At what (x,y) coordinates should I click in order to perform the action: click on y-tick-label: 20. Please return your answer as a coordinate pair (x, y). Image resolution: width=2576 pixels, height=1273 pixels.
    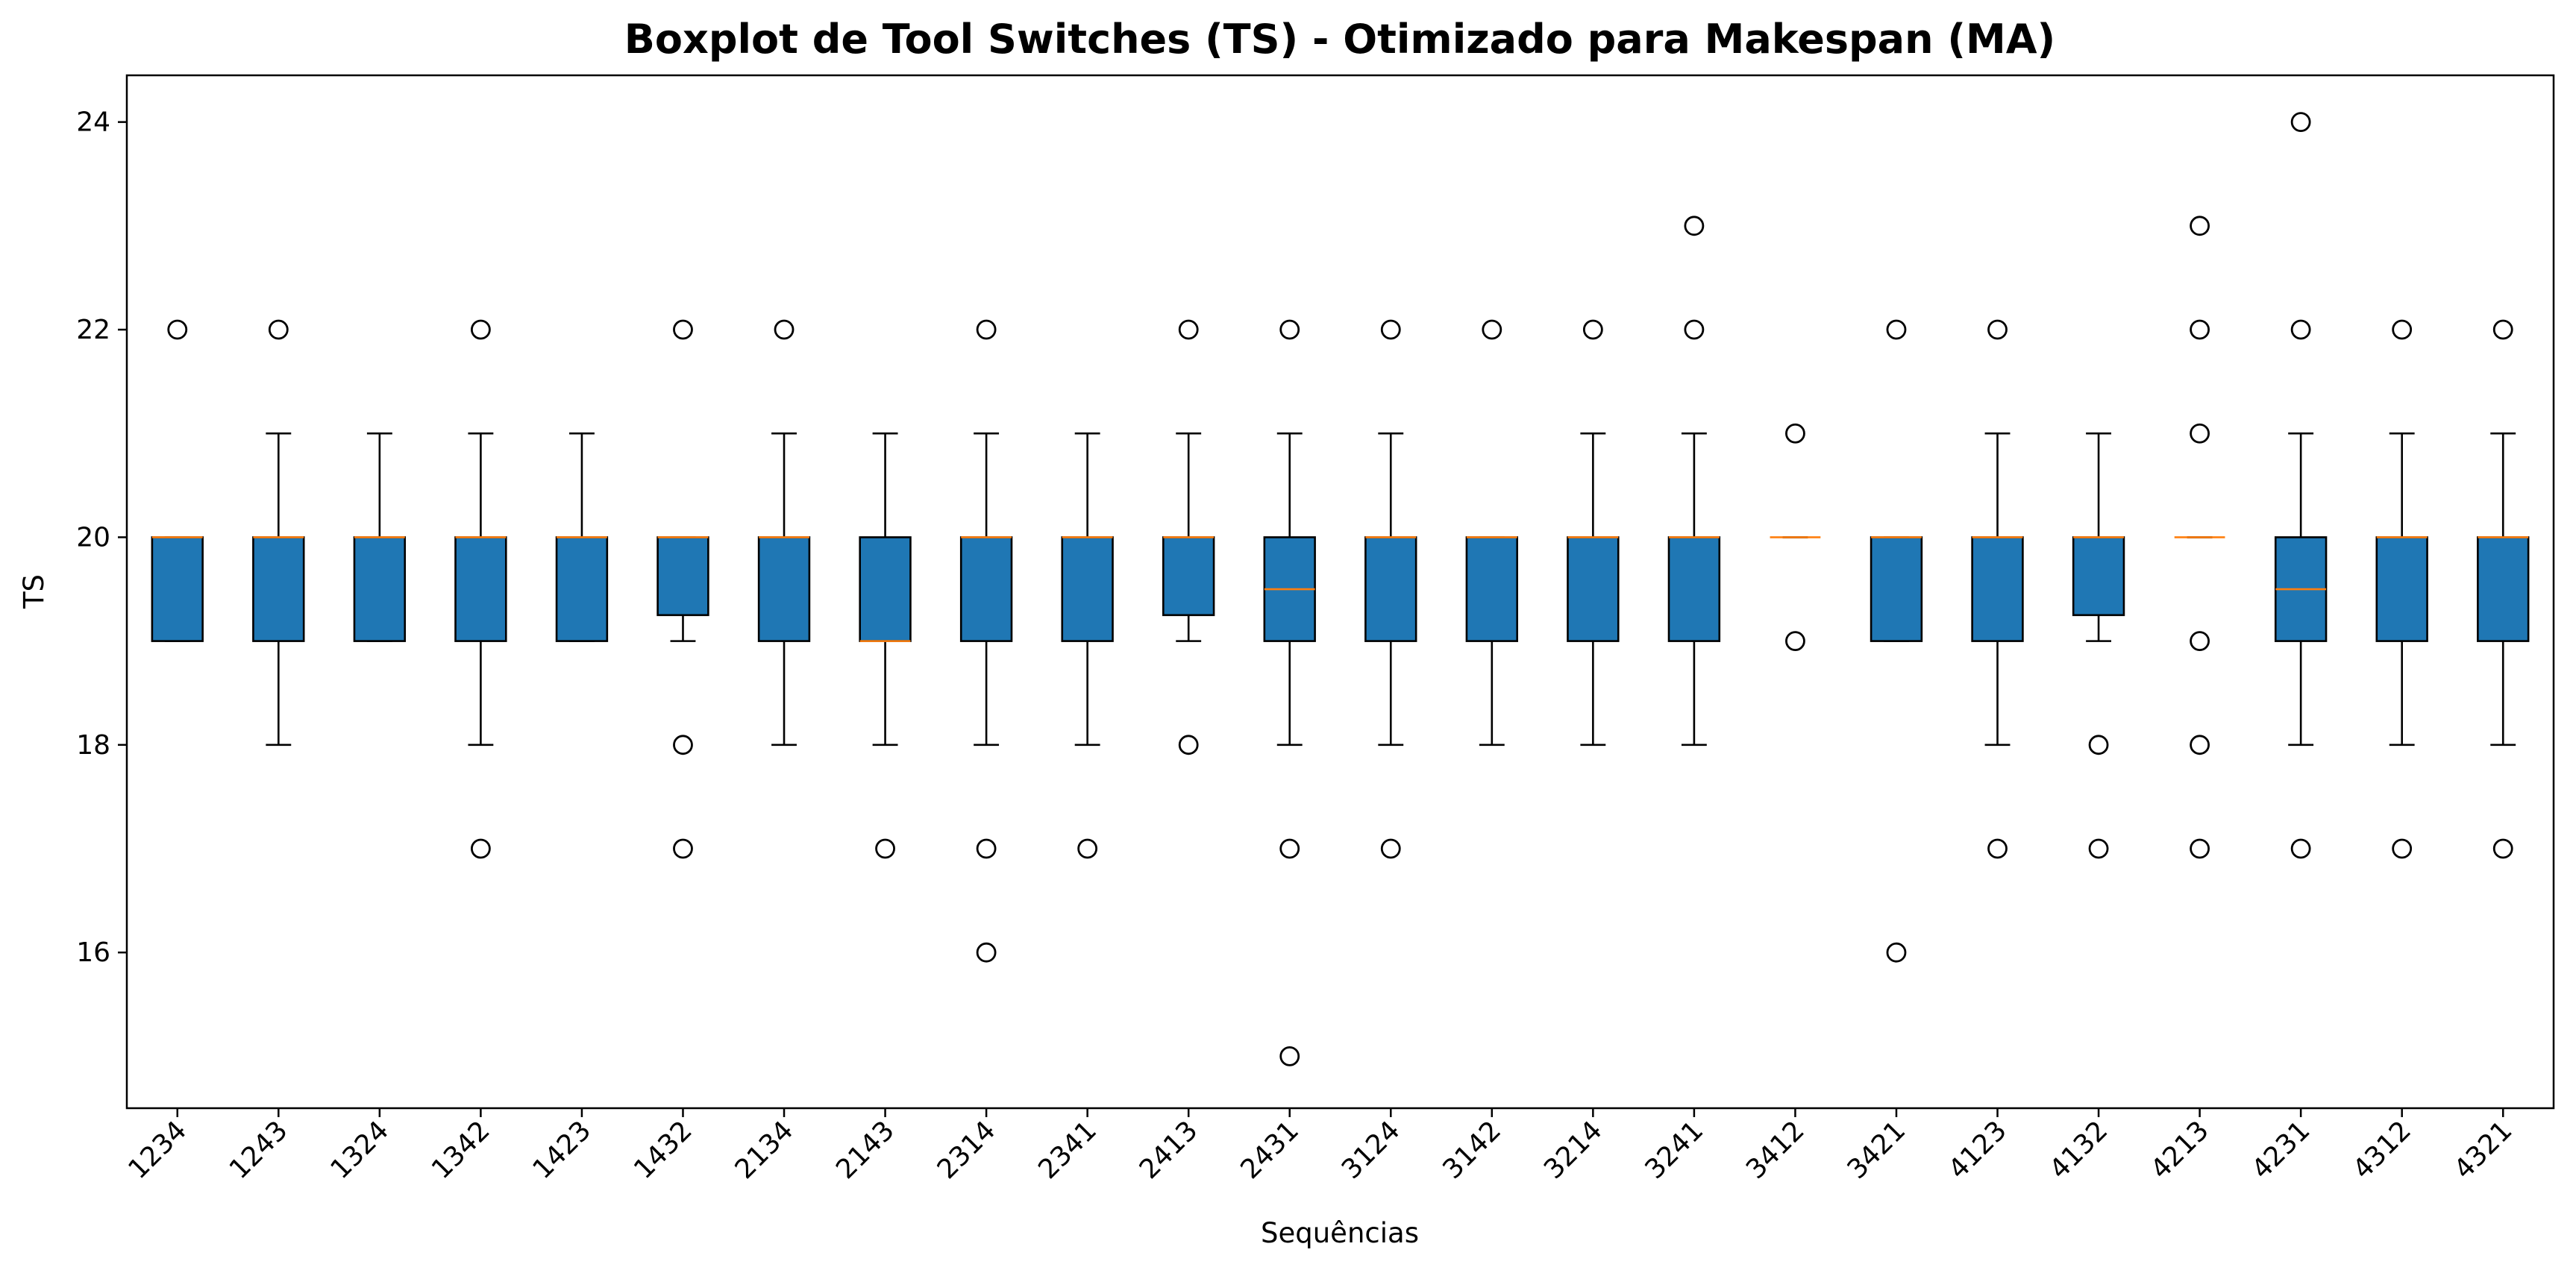
    Looking at the image, I should click on (93, 537).